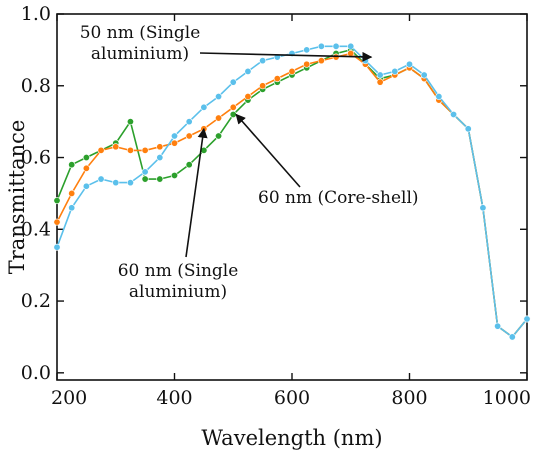  What do you see at coordinates (327, 160) in the screenshot?
I see `annotation-2: 60 nm (Core-shell)` at bounding box center [327, 160].